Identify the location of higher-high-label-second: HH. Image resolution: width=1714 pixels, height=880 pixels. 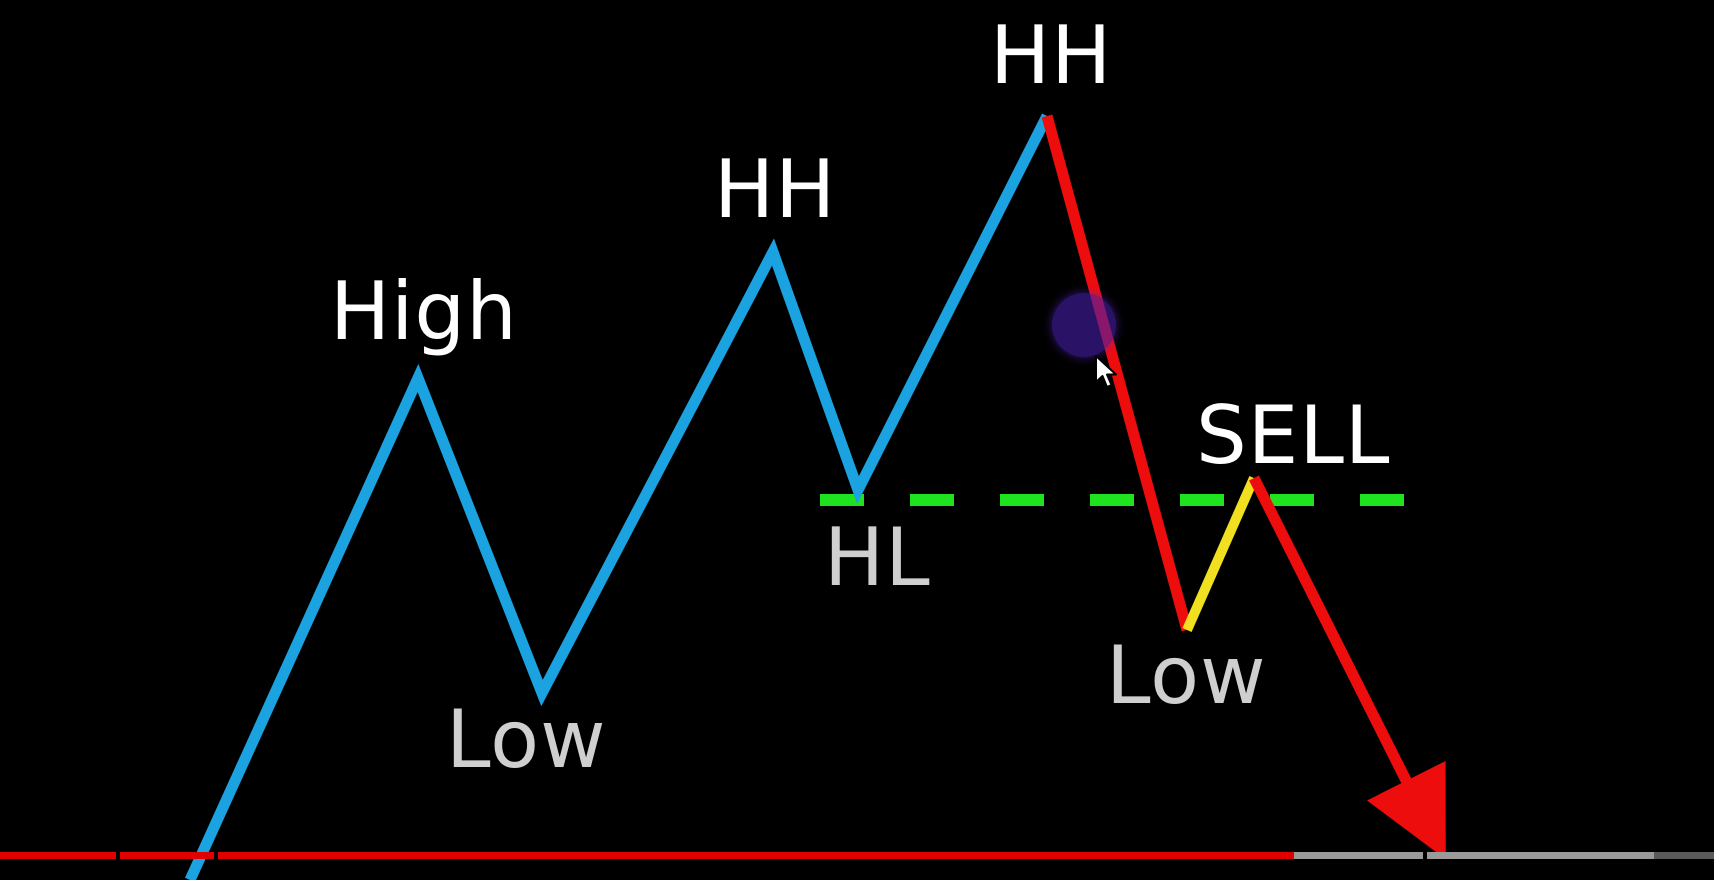
(1051, 55).